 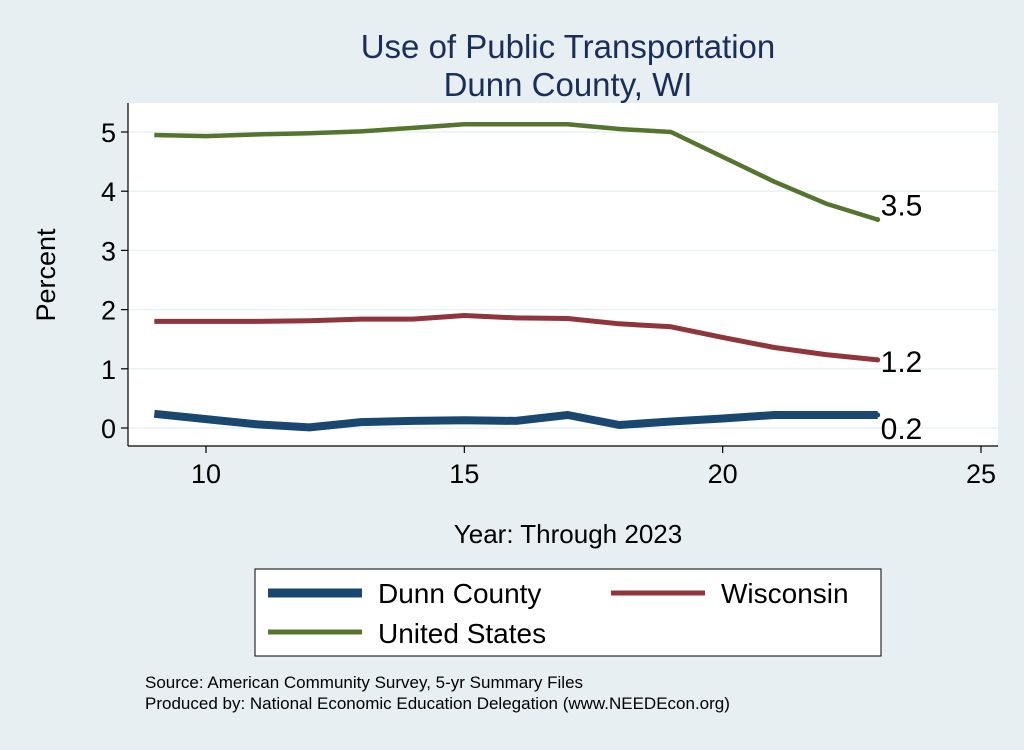 I want to click on end-label-united-states: 3.5, so click(x=902, y=206).